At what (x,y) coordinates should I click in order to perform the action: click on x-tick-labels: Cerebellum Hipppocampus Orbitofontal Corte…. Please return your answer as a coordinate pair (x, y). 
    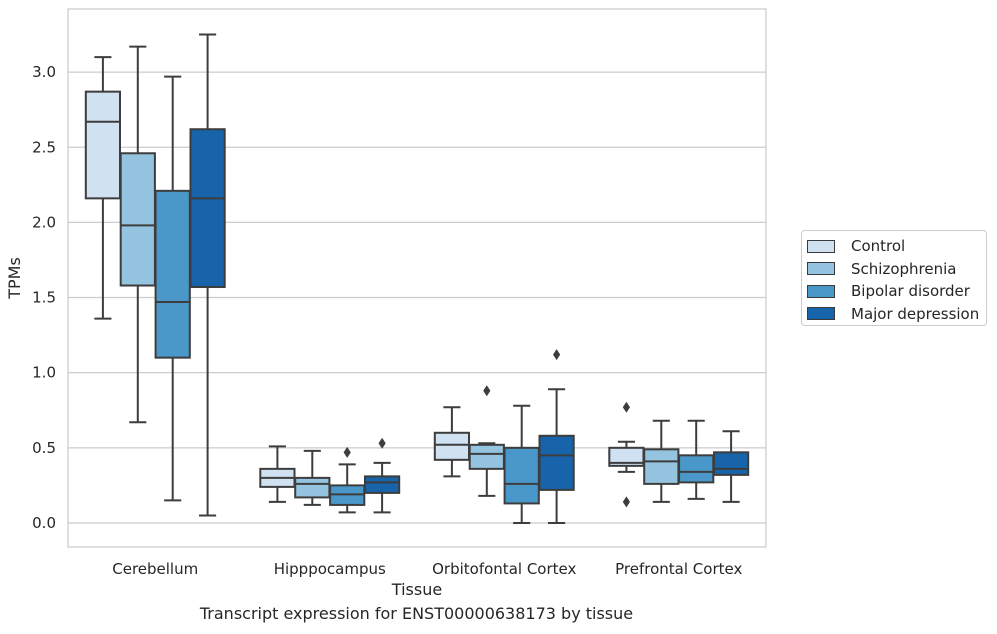
    Looking at the image, I should click on (427, 569).